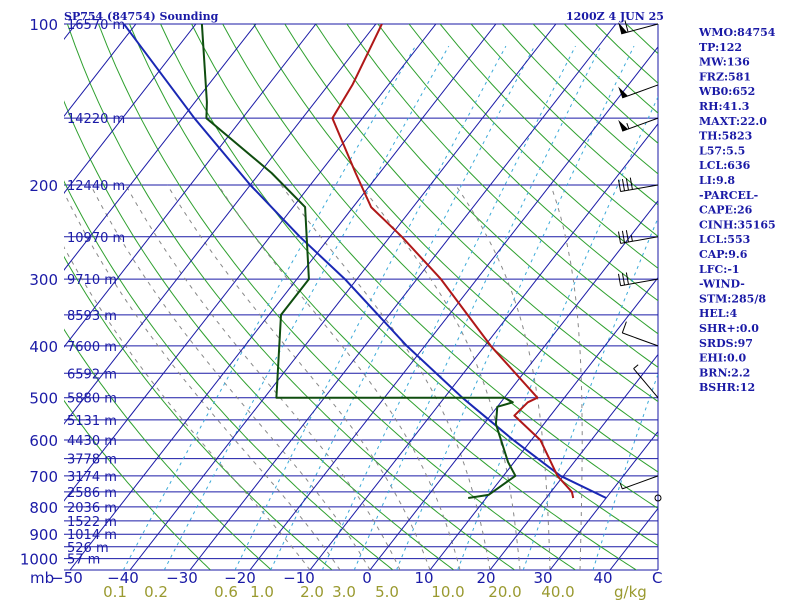 The image size is (800, 600). Describe the element at coordinates (636, 366) in the screenshot. I see `barb-half` at that location.